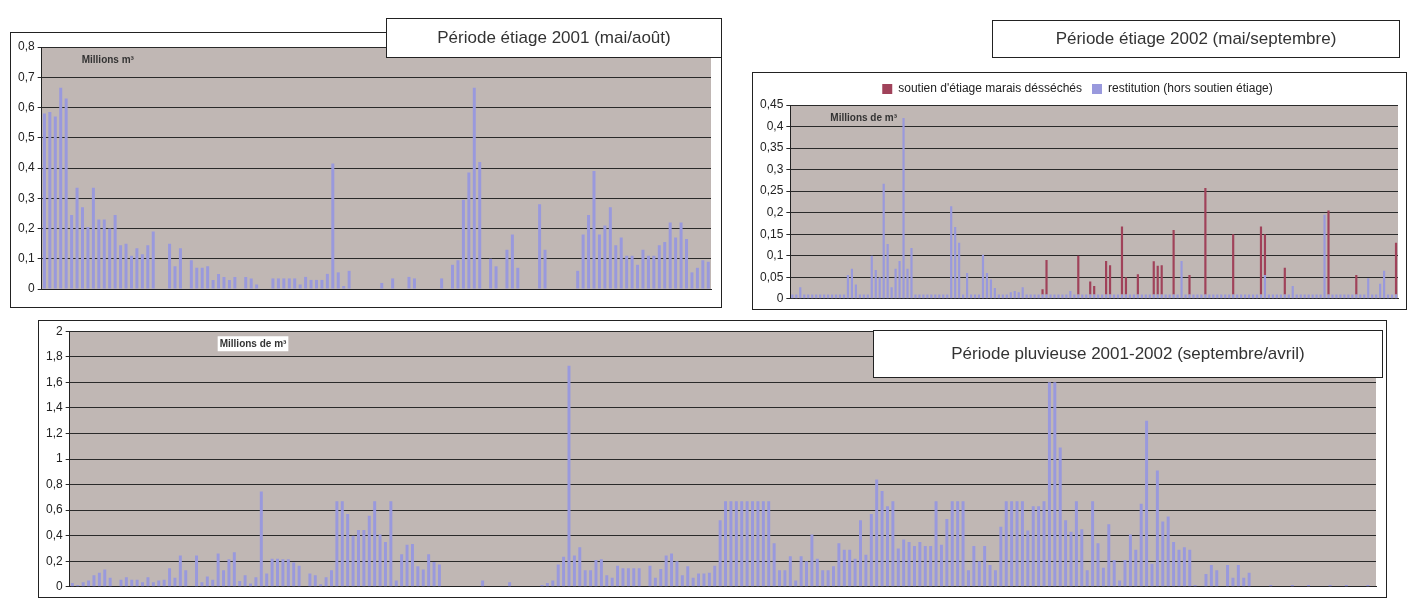 This screenshot has width=1412, height=598. What do you see at coordinates (54, 381) in the screenshot?
I see `y-tick-label: 1,6` at bounding box center [54, 381].